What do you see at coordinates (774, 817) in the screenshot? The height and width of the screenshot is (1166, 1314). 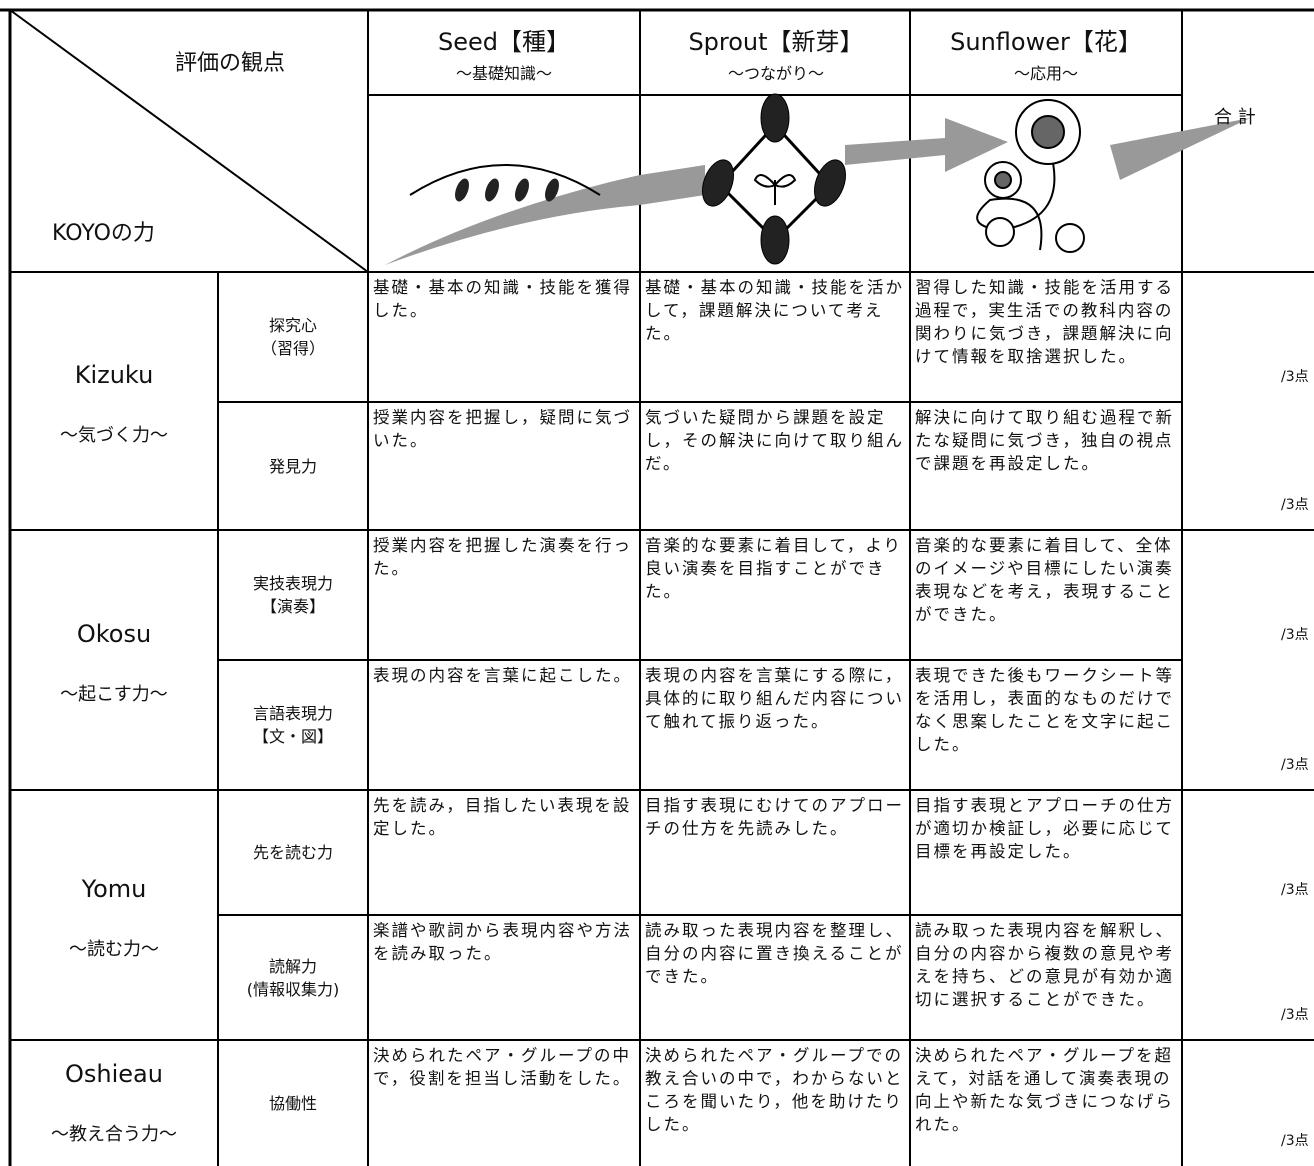 I see `rubric-cell: 目指す表現にむけてのアプローチの仕方を先読みした。` at bounding box center [774, 817].